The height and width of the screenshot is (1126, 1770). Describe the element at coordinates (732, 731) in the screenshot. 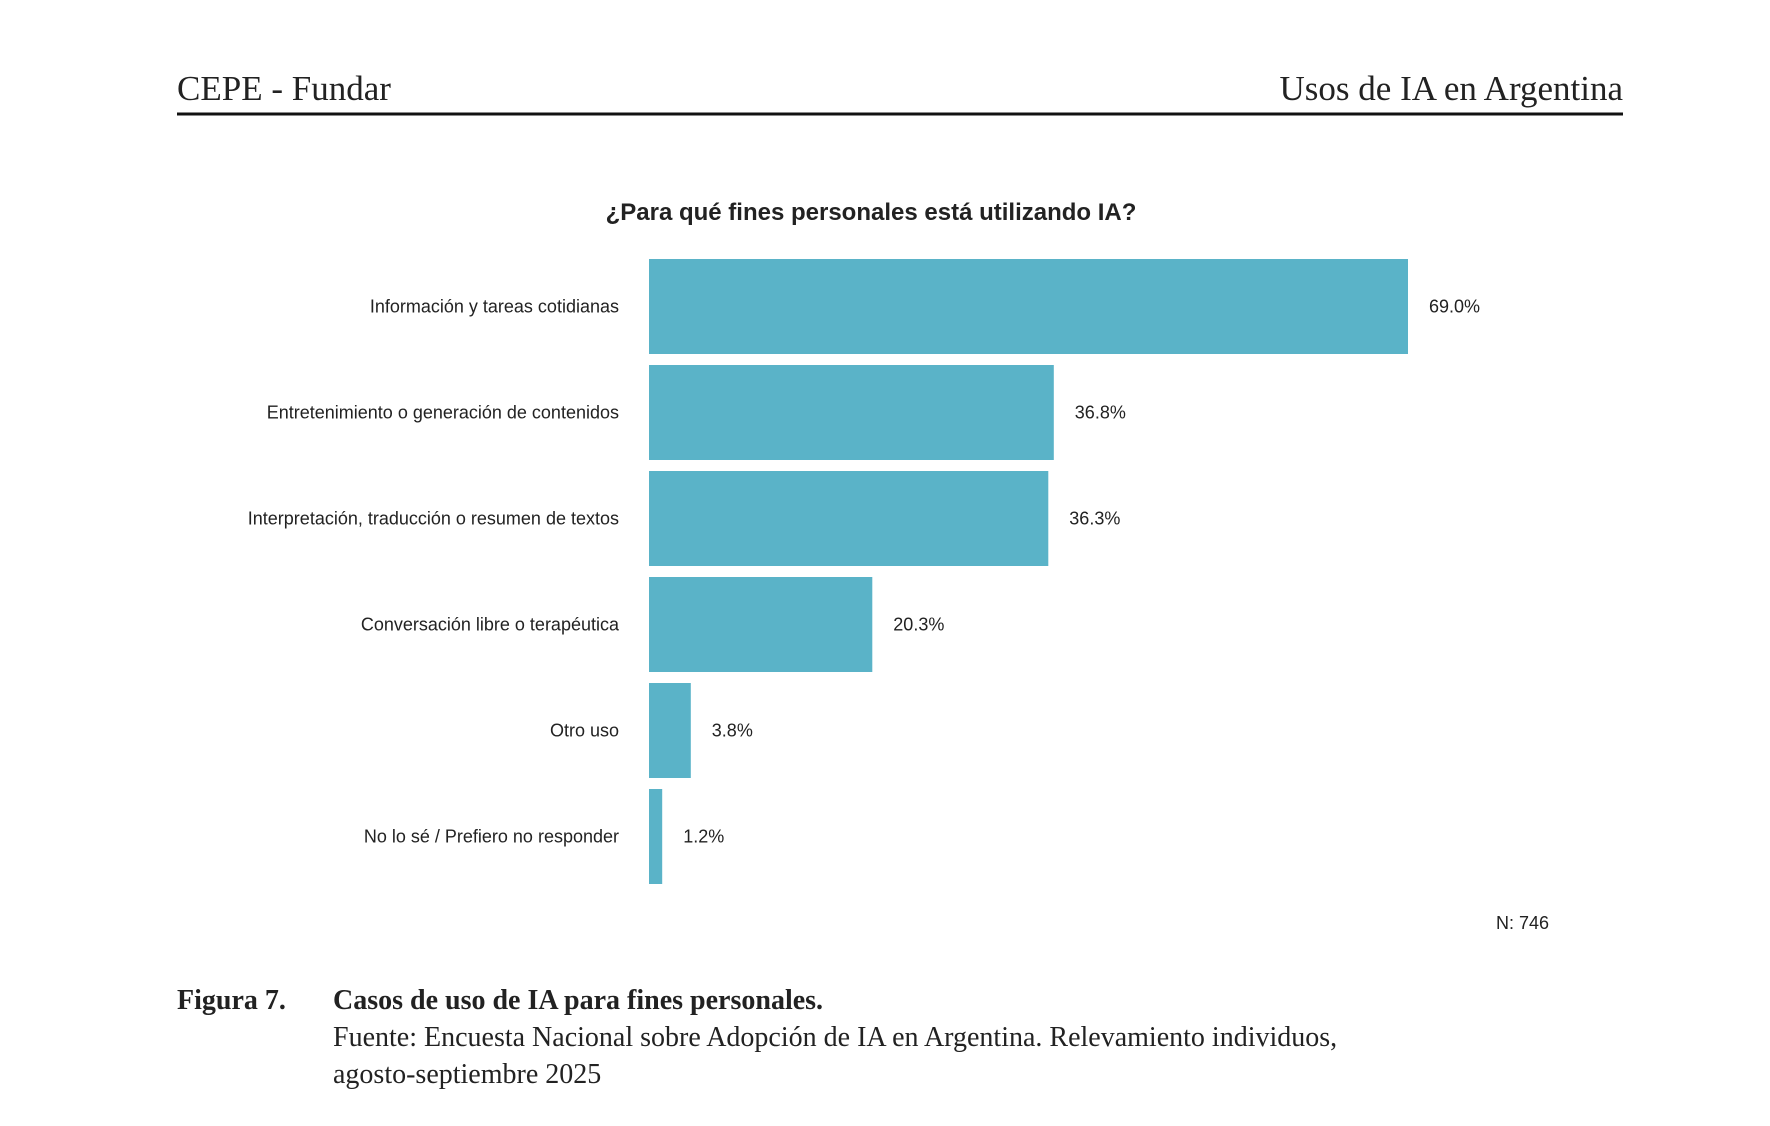

I see `value-label: 3.8%` at that location.